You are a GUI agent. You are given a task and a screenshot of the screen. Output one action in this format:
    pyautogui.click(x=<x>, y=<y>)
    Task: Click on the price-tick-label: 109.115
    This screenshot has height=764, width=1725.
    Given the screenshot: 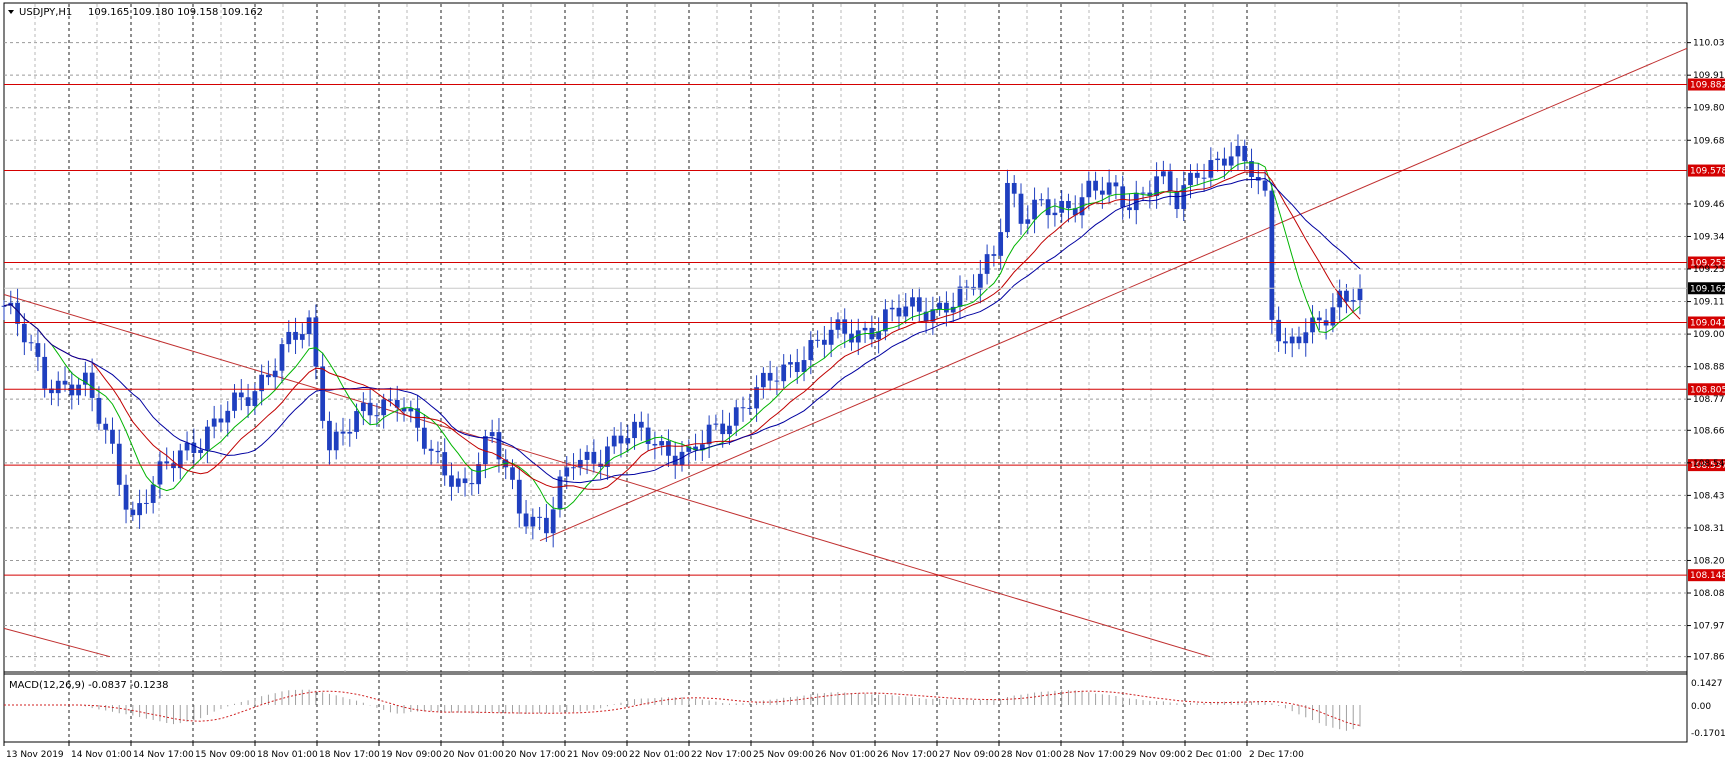 What is the action you would take?
    pyautogui.click(x=1709, y=303)
    